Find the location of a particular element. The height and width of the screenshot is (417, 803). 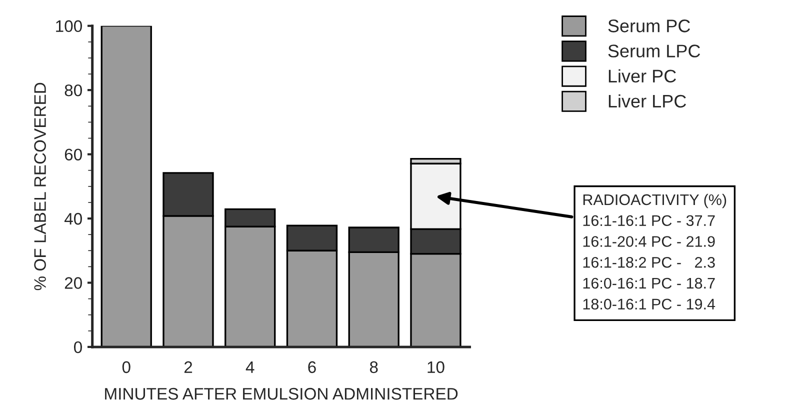

y-tick-label: 40 is located at coordinates (73, 218).